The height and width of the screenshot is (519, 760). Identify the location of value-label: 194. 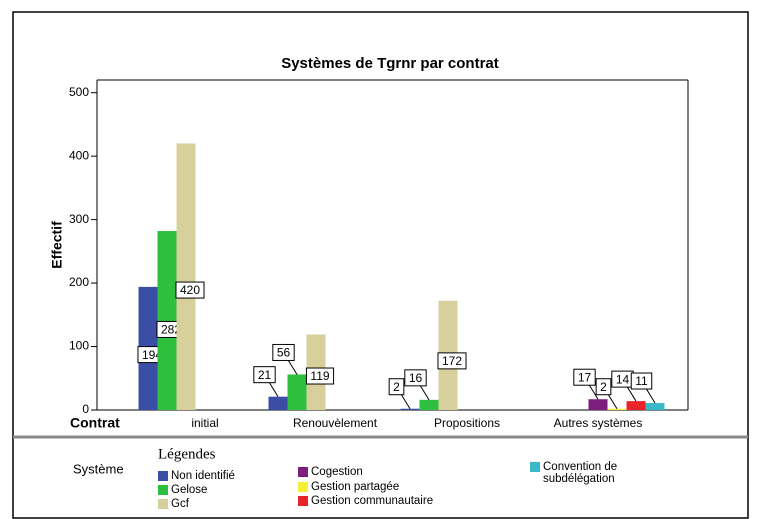
(152, 355).